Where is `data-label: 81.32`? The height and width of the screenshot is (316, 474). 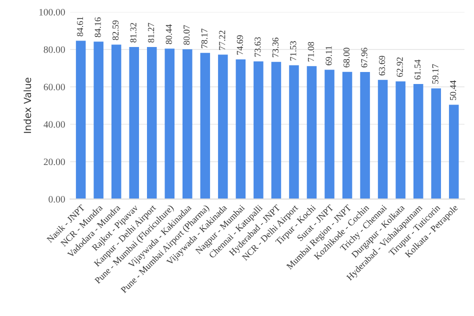
data-label: 81.32 is located at coordinates (133, 32).